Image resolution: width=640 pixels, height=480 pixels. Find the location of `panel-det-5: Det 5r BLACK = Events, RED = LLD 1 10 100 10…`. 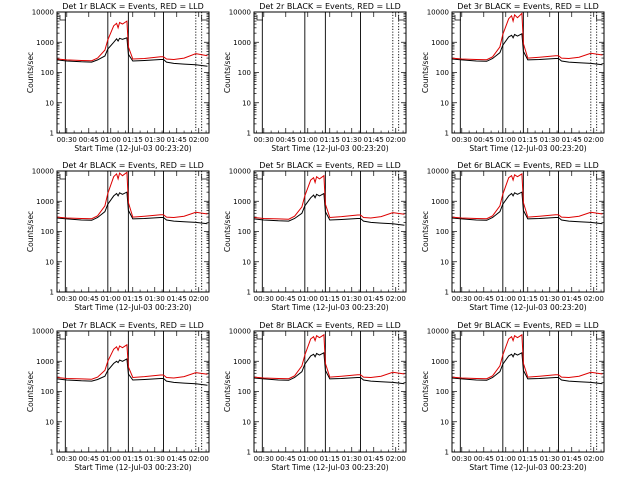

panel-det-5: Det 5r BLACK = Events, RED = LLD 1 10 100 10… is located at coordinates (315, 236).